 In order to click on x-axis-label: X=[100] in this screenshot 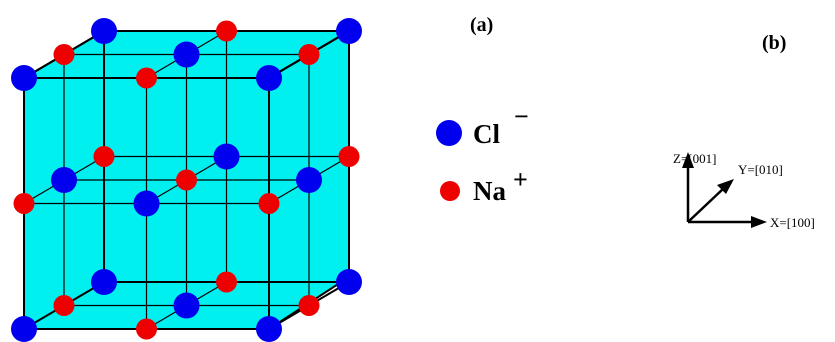, I will do `click(792, 222)`.